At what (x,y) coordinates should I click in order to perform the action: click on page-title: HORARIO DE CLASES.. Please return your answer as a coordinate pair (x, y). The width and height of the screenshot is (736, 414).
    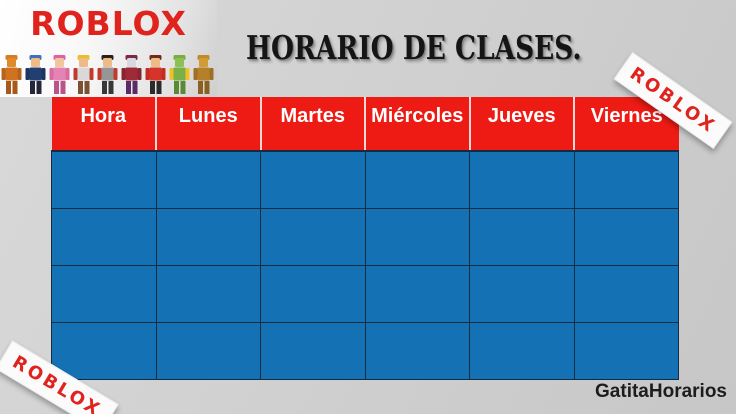
    Looking at the image, I should click on (414, 47).